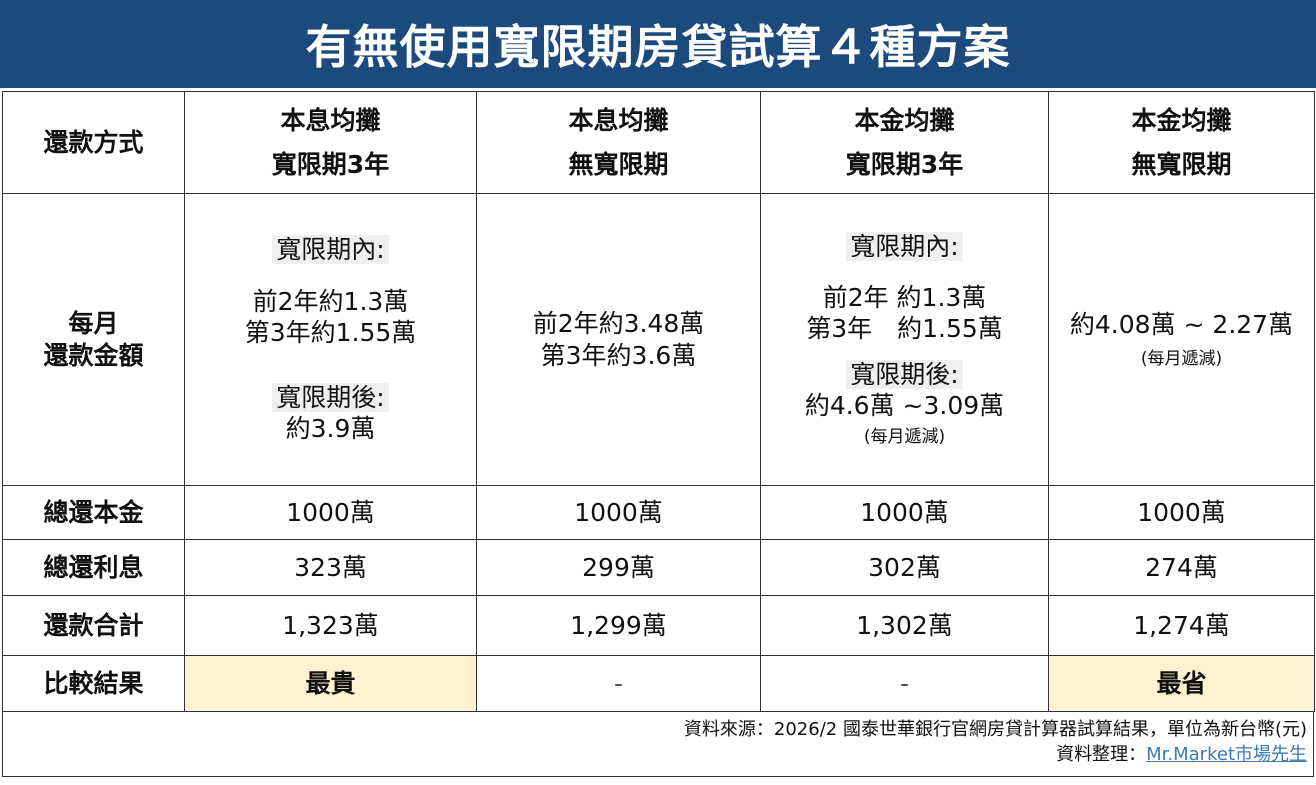 This screenshot has width=1316, height=785. Describe the element at coordinates (618, 142) in the screenshot. I see `column-header-2: 本息均攤 無寬限期` at that location.